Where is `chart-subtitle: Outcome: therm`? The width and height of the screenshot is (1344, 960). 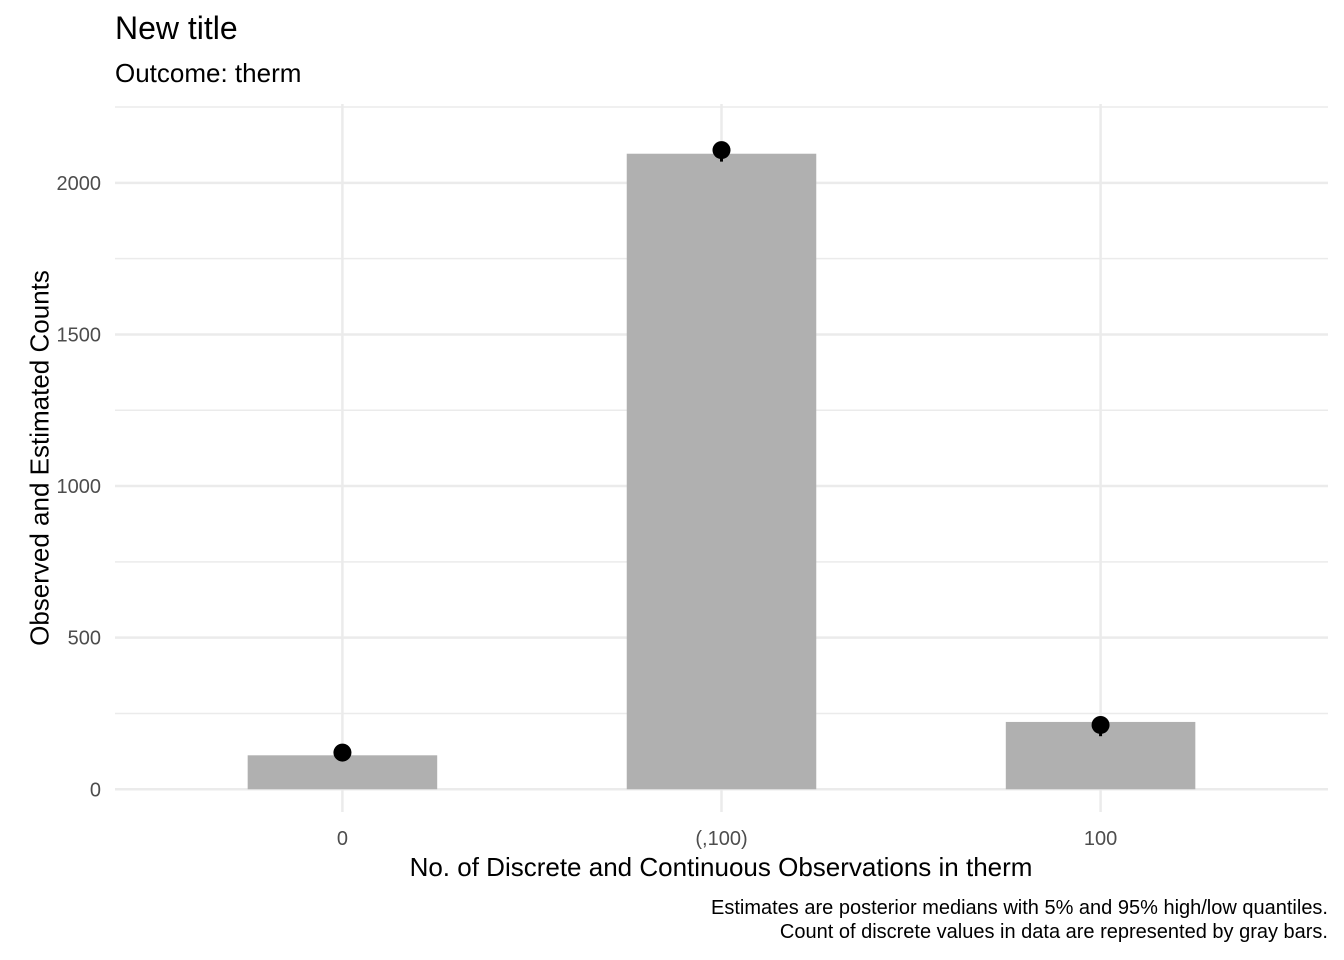
chart-subtitle: Outcome: therm is located at coordinates (208, 73).